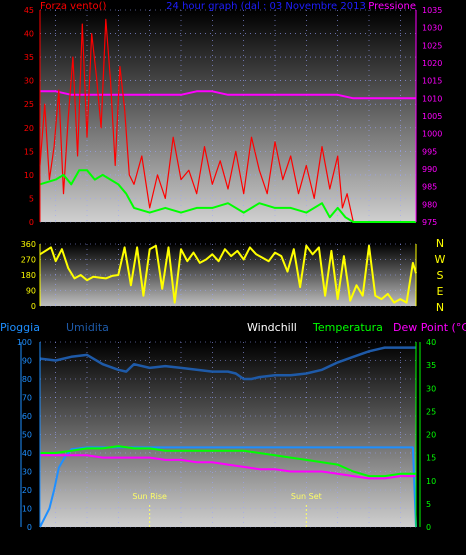 This screenshot has height=555, width=466. Describe the element at coordinates (228, 487) in the screenshot. I see `series-rain` at that location.